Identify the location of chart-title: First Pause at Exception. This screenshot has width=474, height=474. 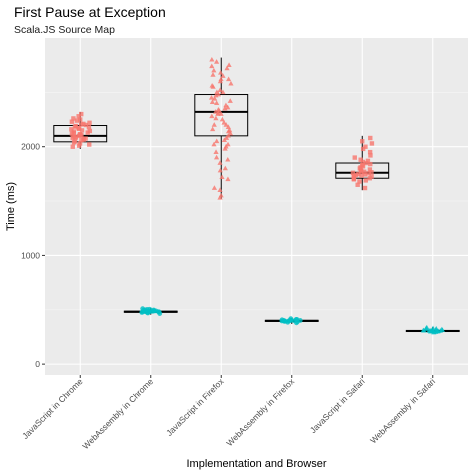
(90, 12).